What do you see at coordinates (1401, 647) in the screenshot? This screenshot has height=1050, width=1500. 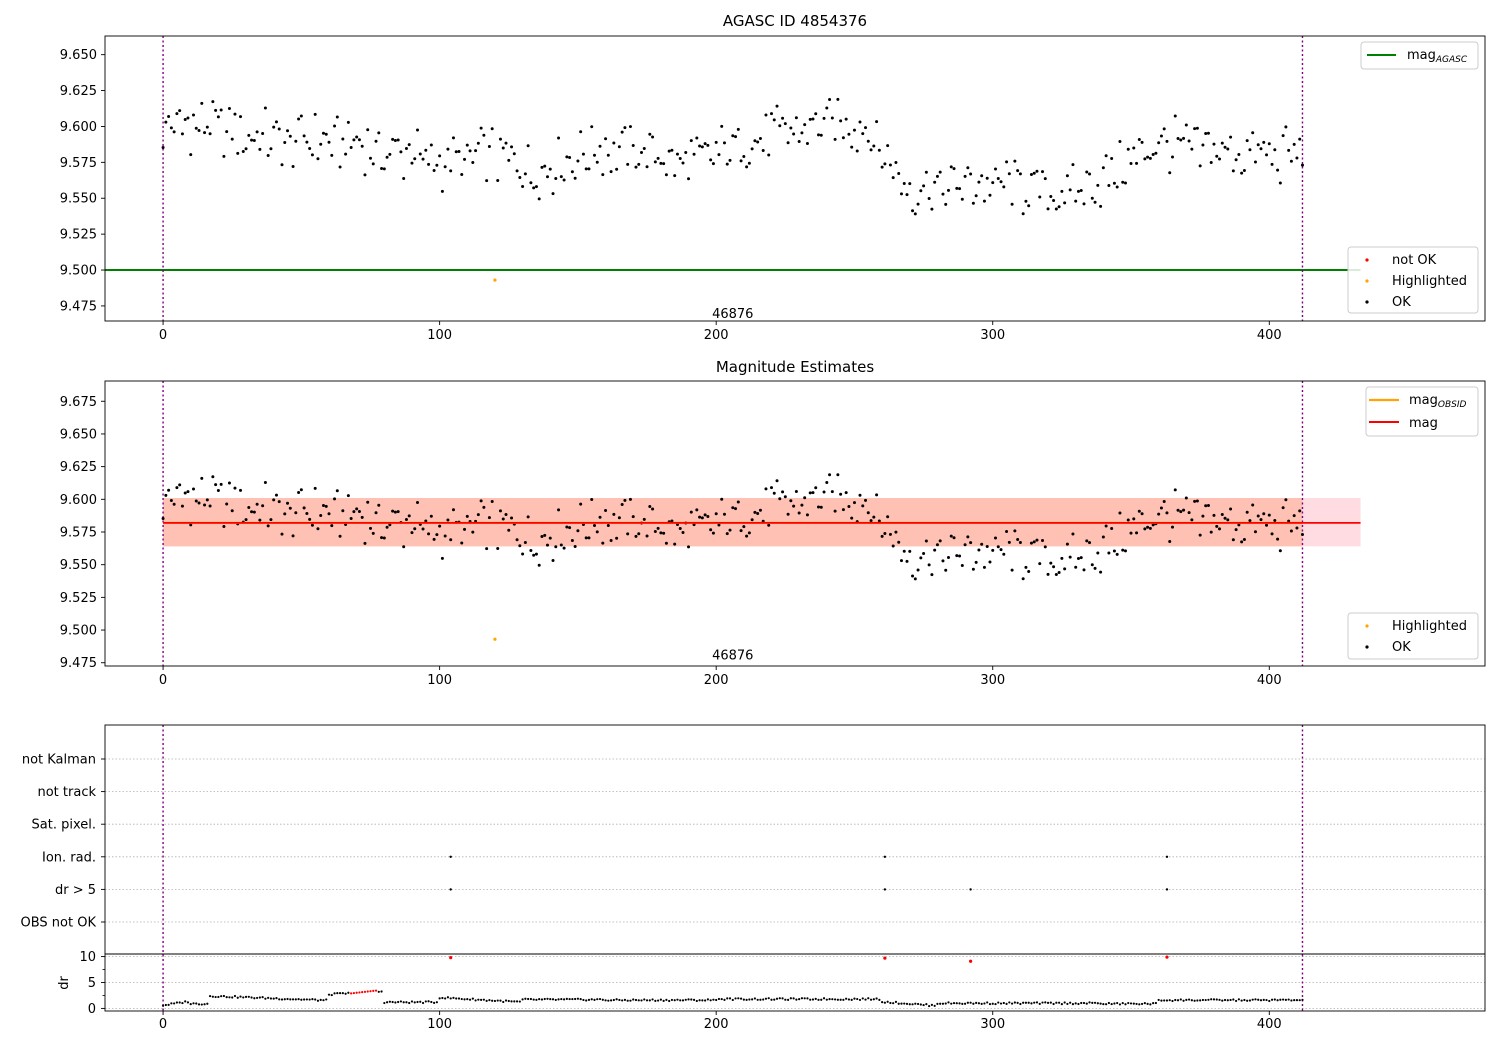 I see `legend-label-ok: OK` at bounding box center [1401, 647].